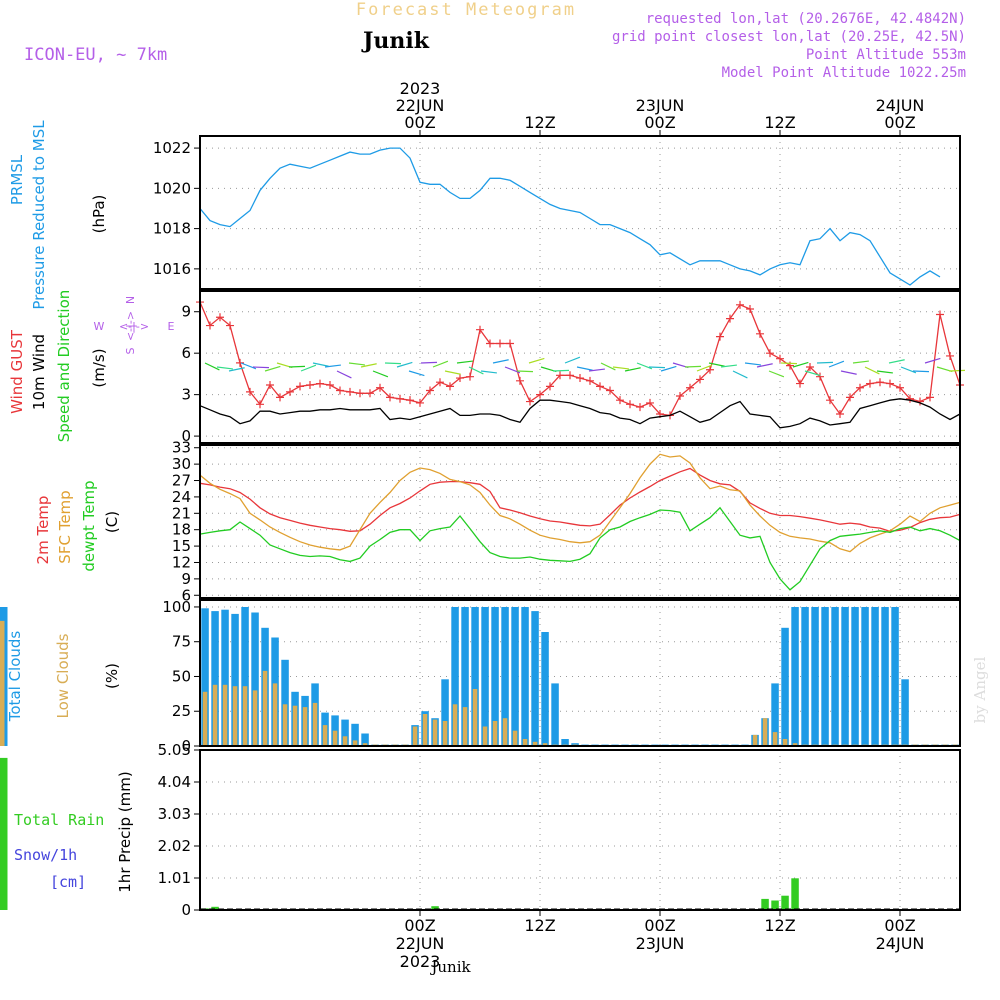 The image size is (1000, 1000). Describe the element at coordinates (181, 642) in the screenshot. I see `y-tick-label: 75` at that location.